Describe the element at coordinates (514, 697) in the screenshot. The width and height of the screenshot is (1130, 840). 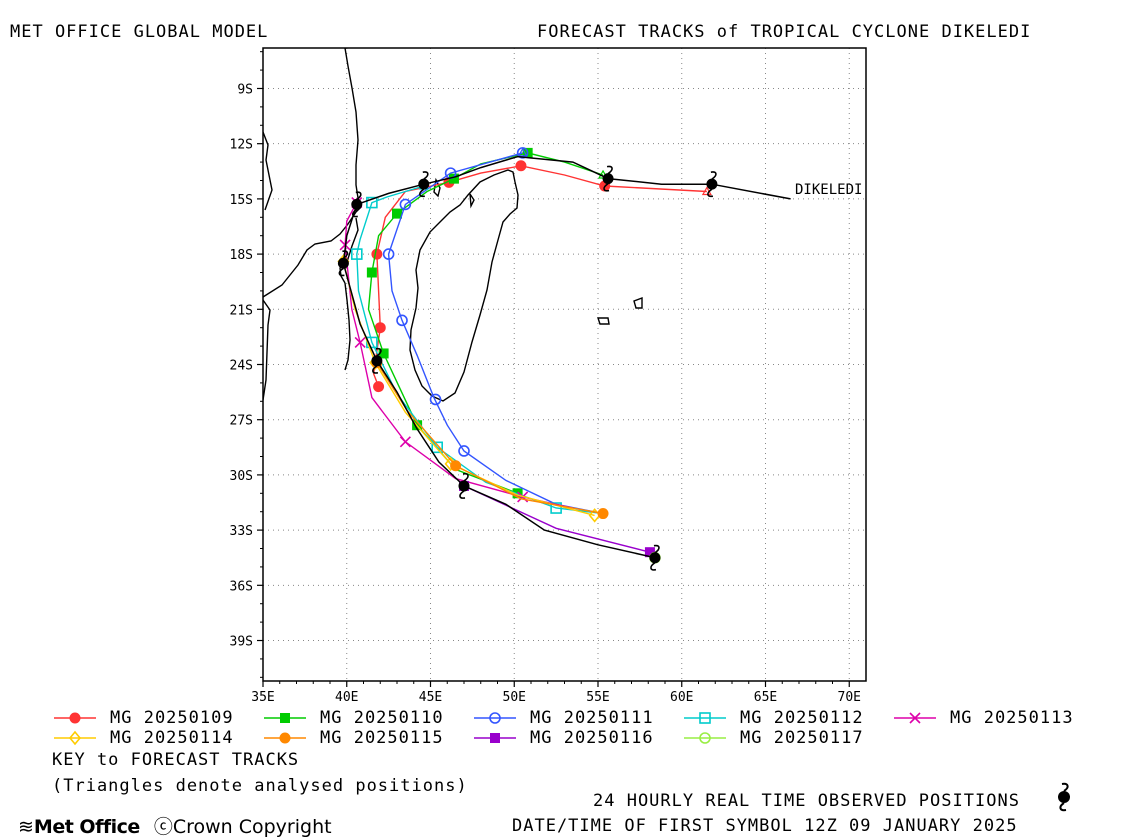
I see `lon-tick-label: 50E` at that location.